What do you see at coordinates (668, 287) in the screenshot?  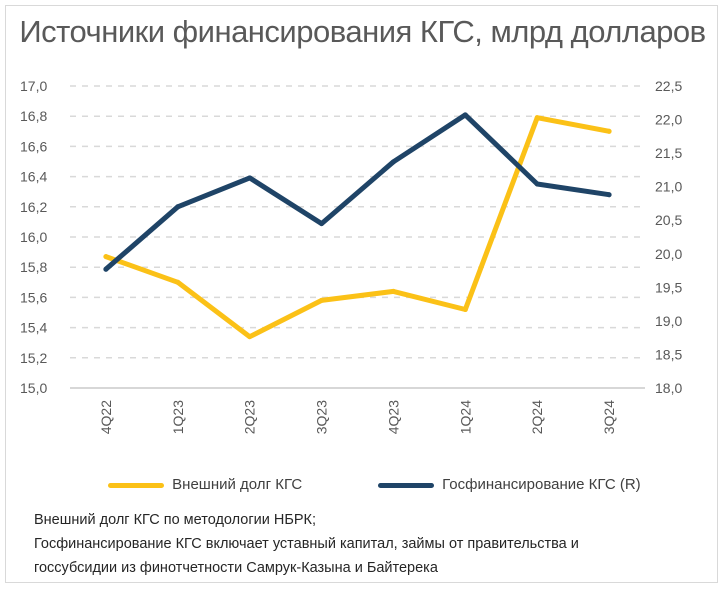 I see `right-tick-label: 19,5` at bounding box center [668, 287].